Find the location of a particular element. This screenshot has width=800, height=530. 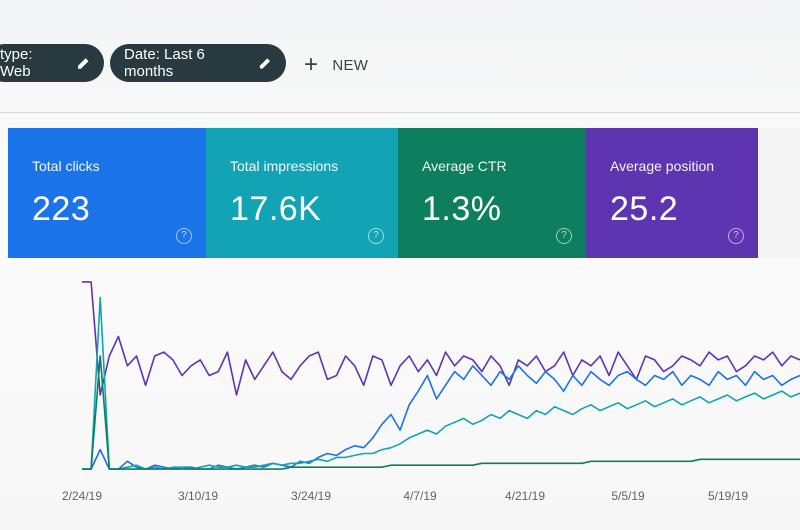

date-filter-chip: Date: Last 6 months is located at coordinates (198, 63).